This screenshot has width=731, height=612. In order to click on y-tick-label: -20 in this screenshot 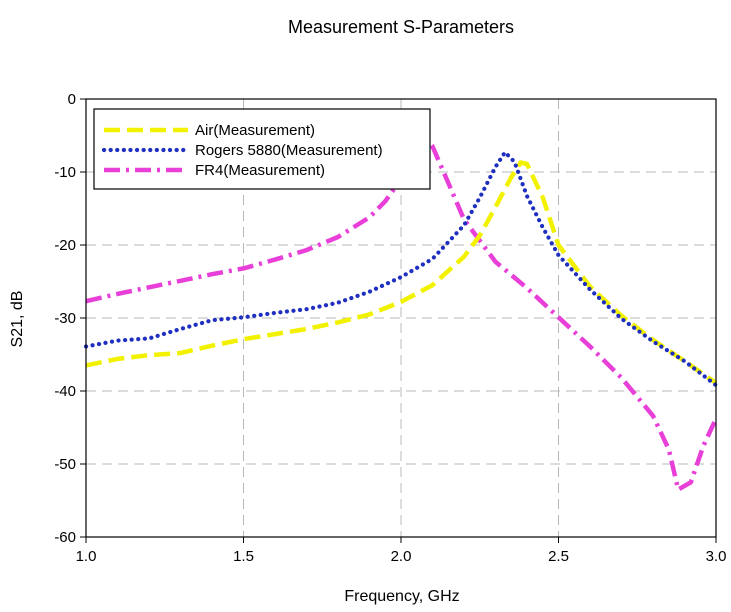, I will do `click(65, 245)`.